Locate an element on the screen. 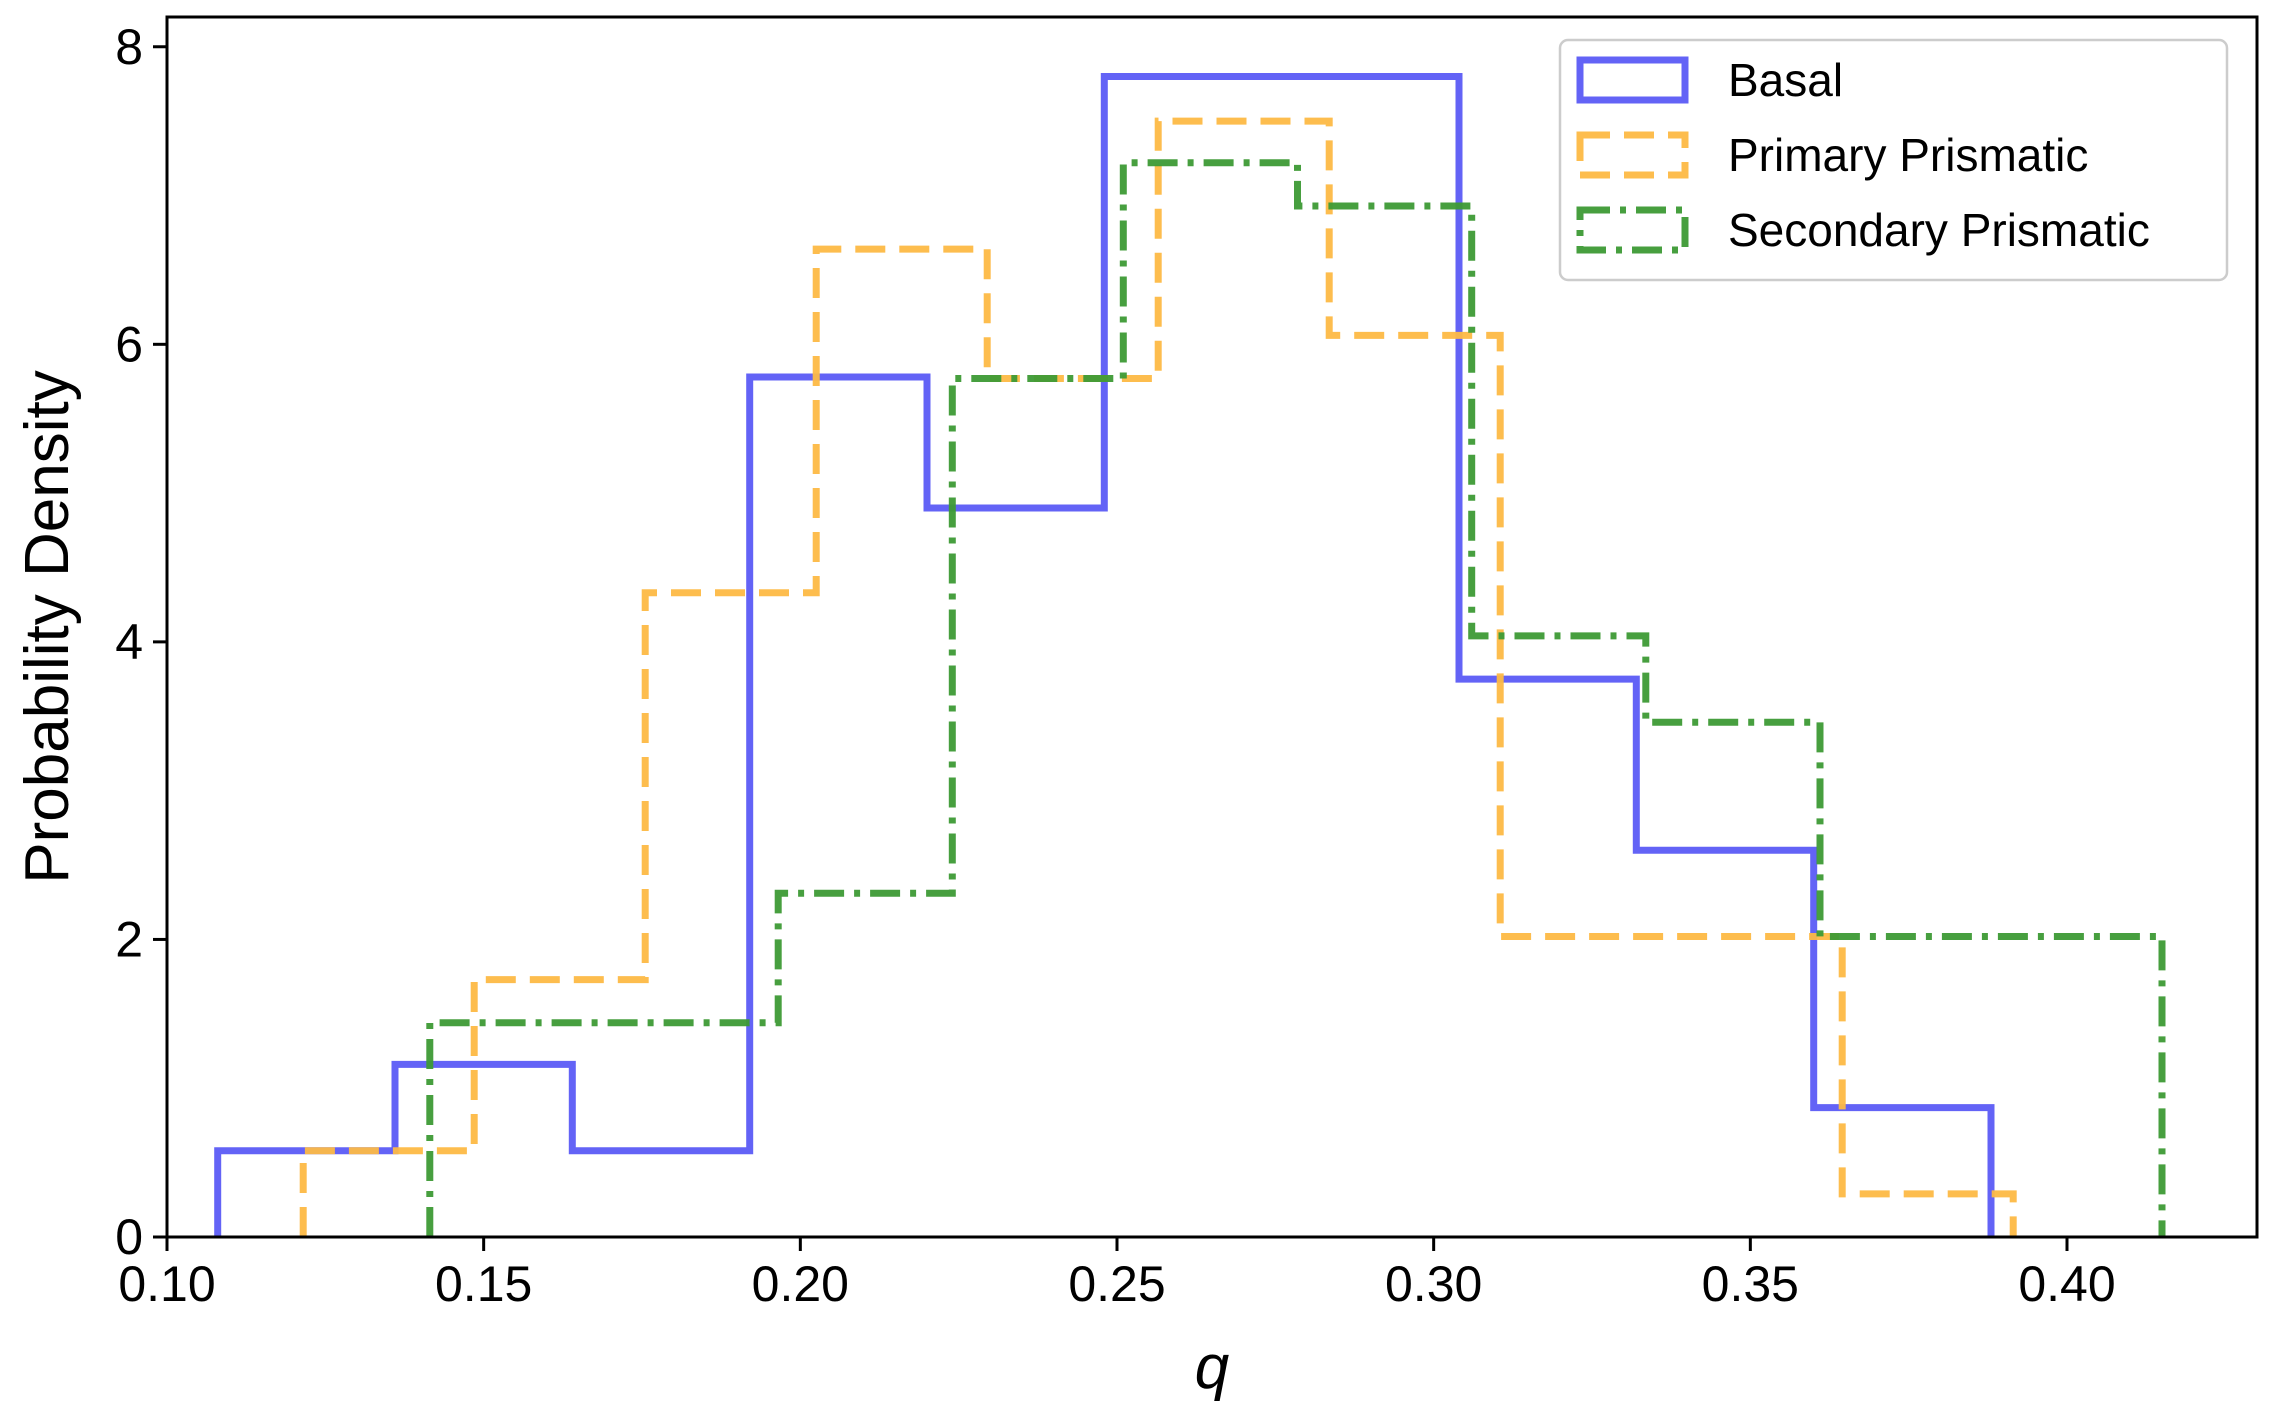 This screenshot has width=2269, height=1413. x-tick-label: 0.20 is located at coordinates (800, 1284).